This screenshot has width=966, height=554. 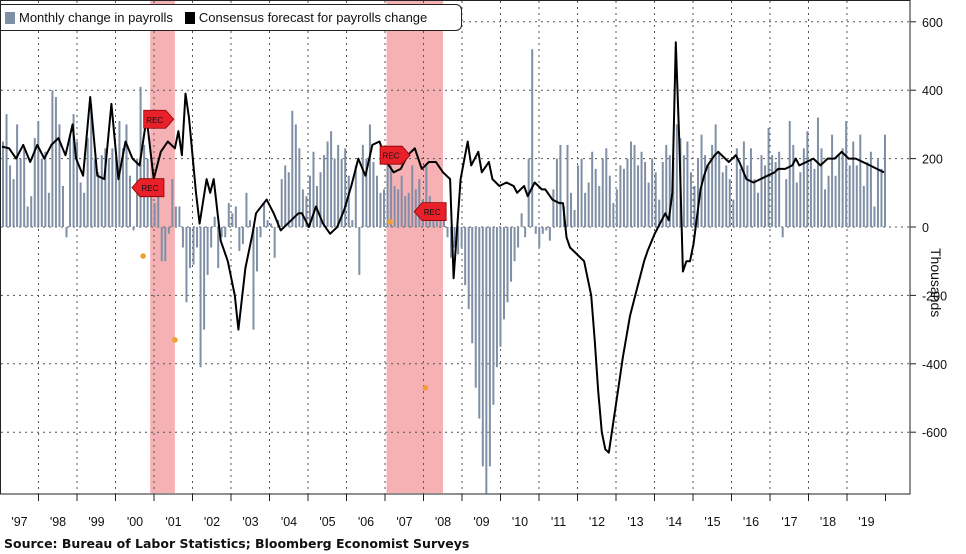 I want to click on x-tick-label: '17, so click(x=789, y=522).